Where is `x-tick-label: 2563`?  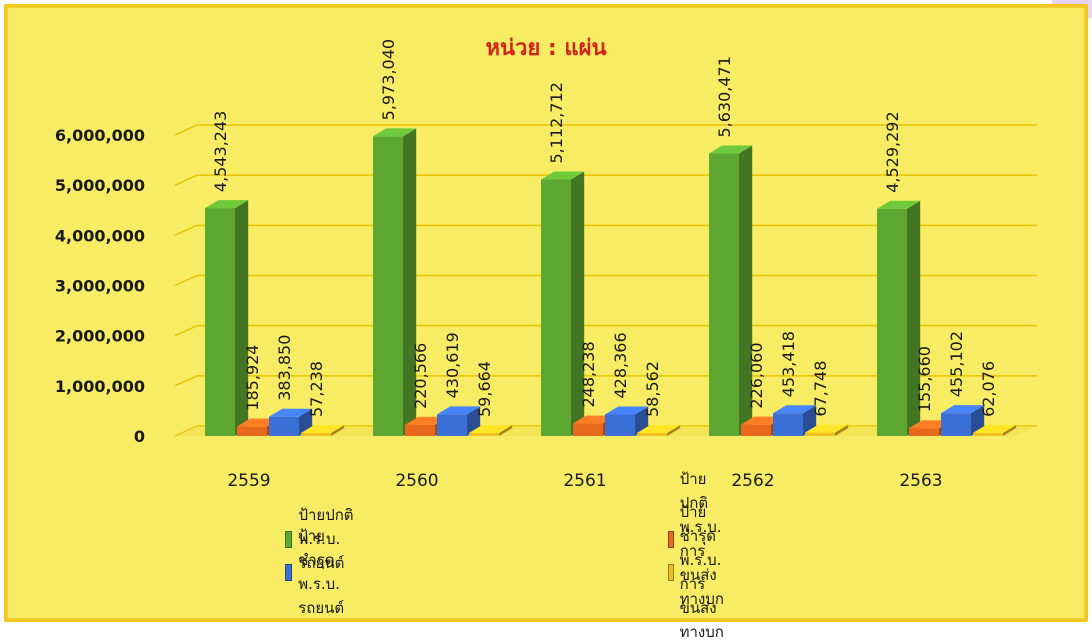
x-tick-label: 2563 is located at coordinates (920, 481).